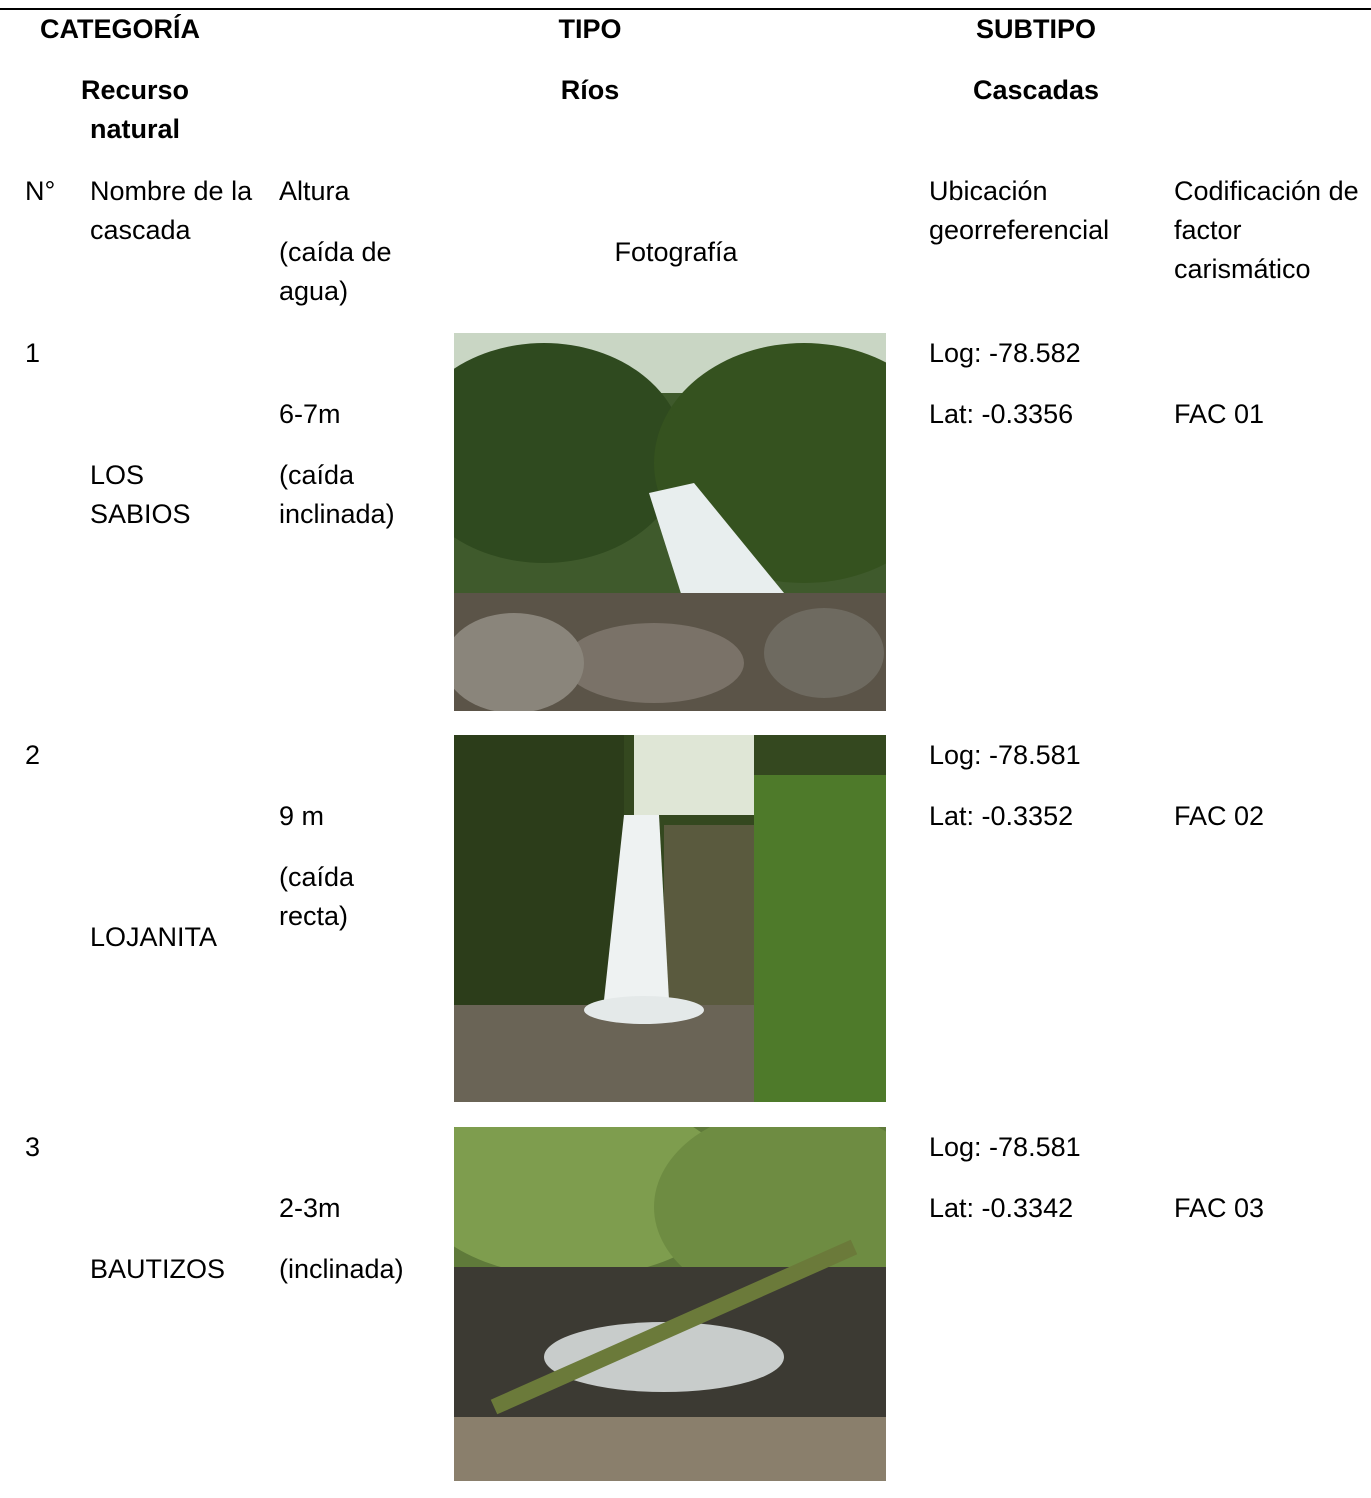 The height and width of the screenshot is (1498, 1371). What do you see at coordinates (1005, 353) in the screenshot?
I see `row-longitude: Log: -78.582` at bounding box center [1005, 353].